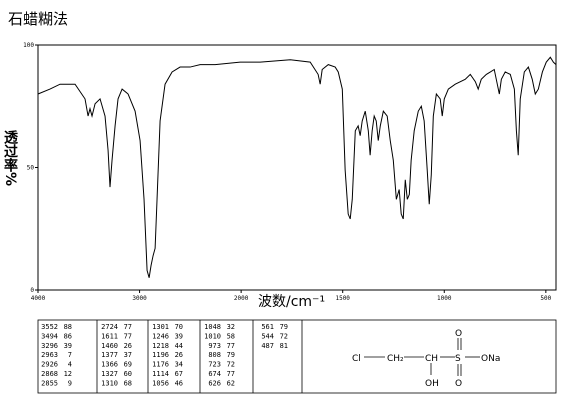 This screenshot has width=570, height=406. What do you see at coordinates (212, 336) in the screenshot?
I see `peak-wavenumber: 1010` at bounding box center [212, 336].